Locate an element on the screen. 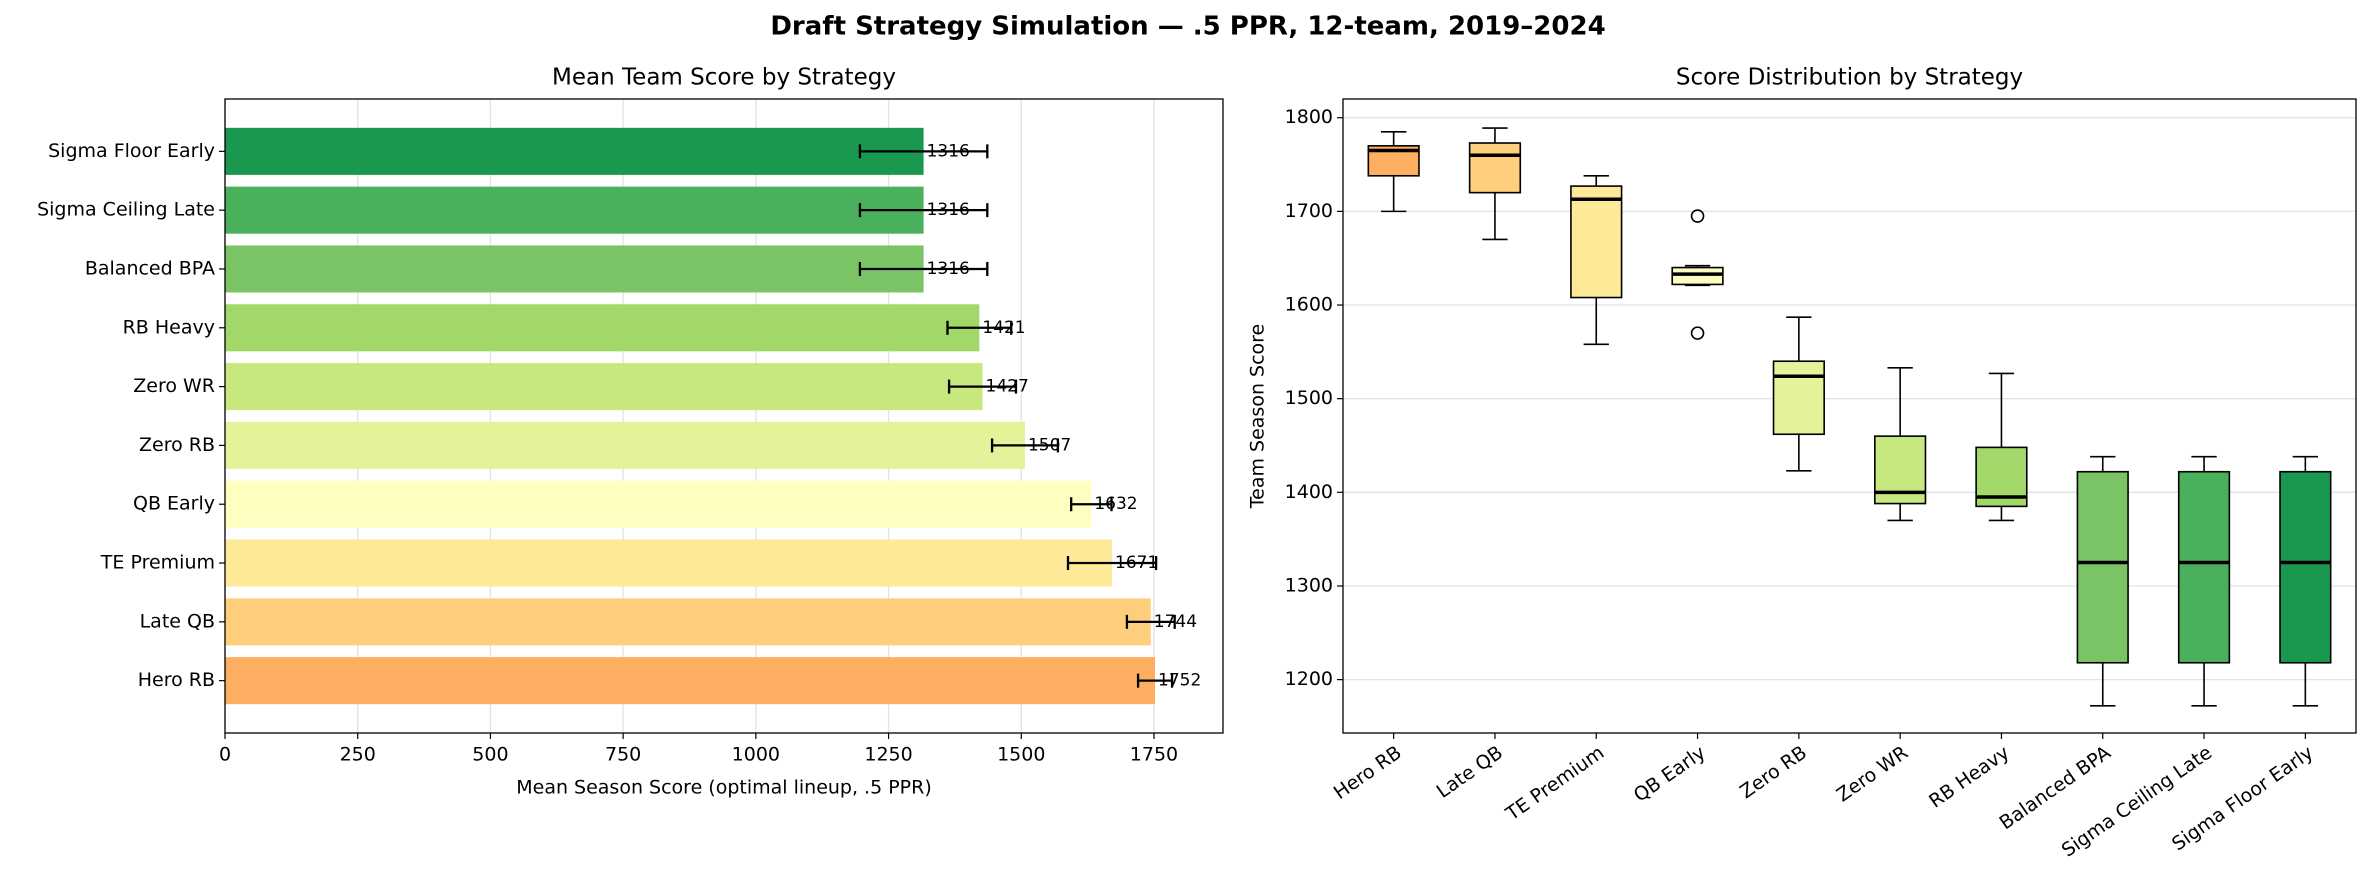 The height and width of the screenshot is (888, 2376). value-label: 1427 is located at coordinates (1007, 387).